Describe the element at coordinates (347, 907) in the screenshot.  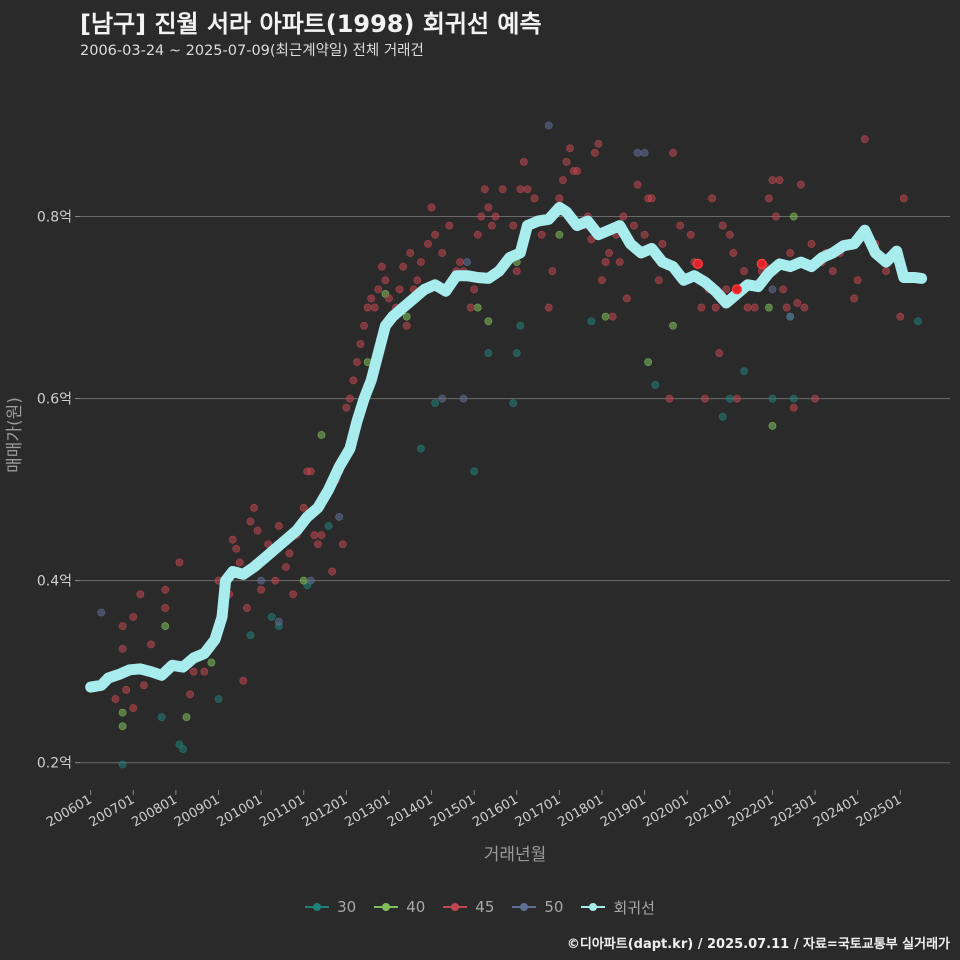
I see `legend-label: 30` at that location.